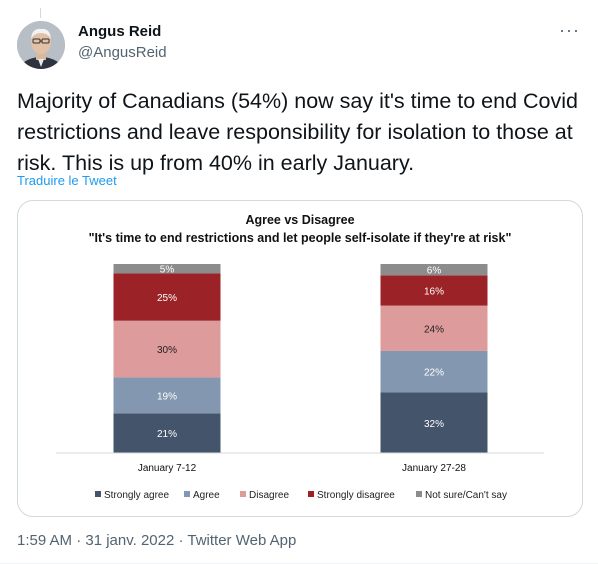 The image size is (598, 564). I want to click on data-label: 22%, so click(434, 373).